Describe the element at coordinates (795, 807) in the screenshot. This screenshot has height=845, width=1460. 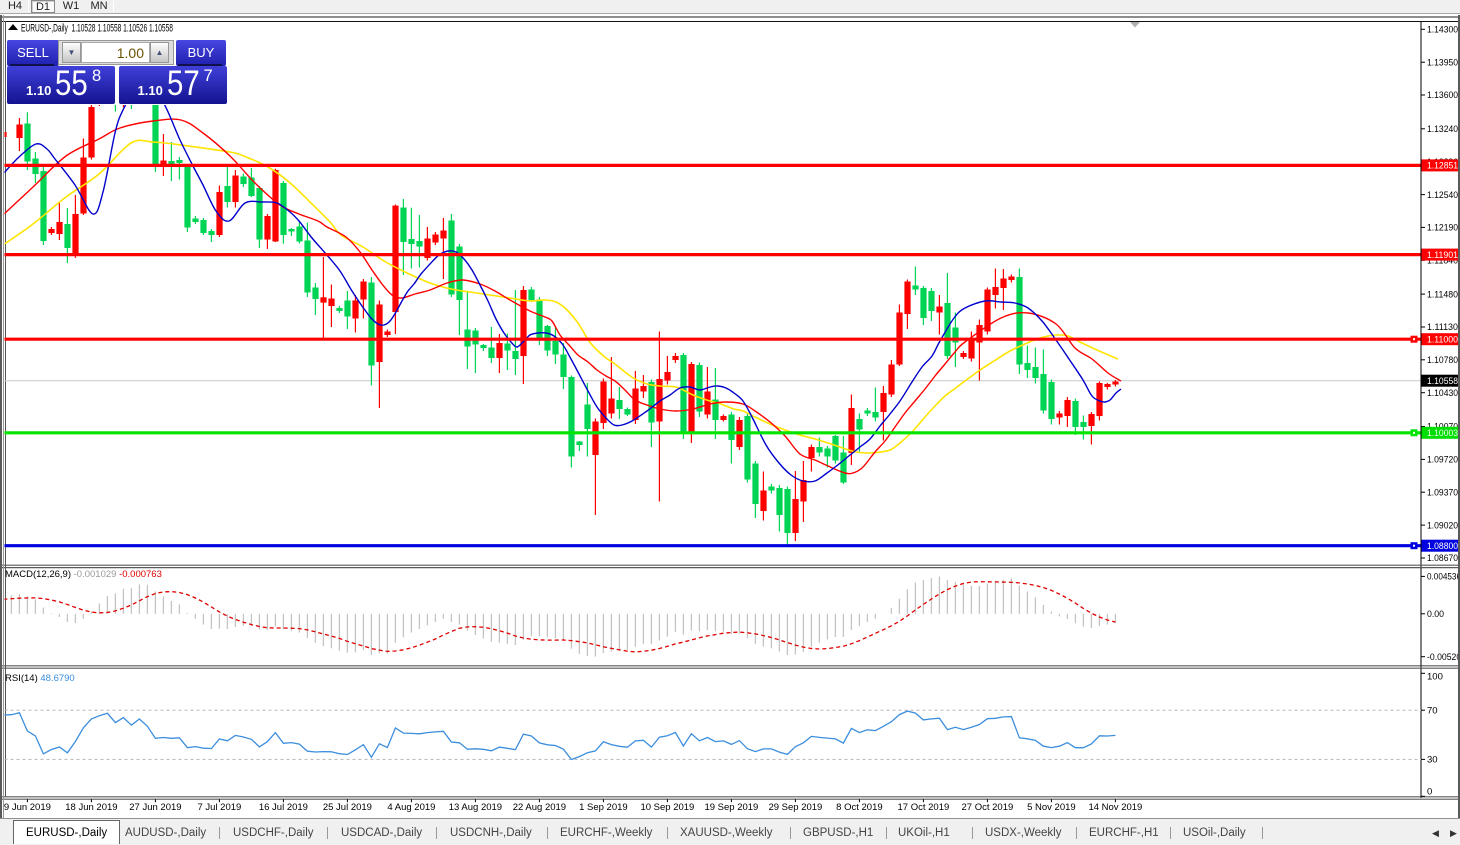
I see `svg-text: 29 Sep 2019` at that location.